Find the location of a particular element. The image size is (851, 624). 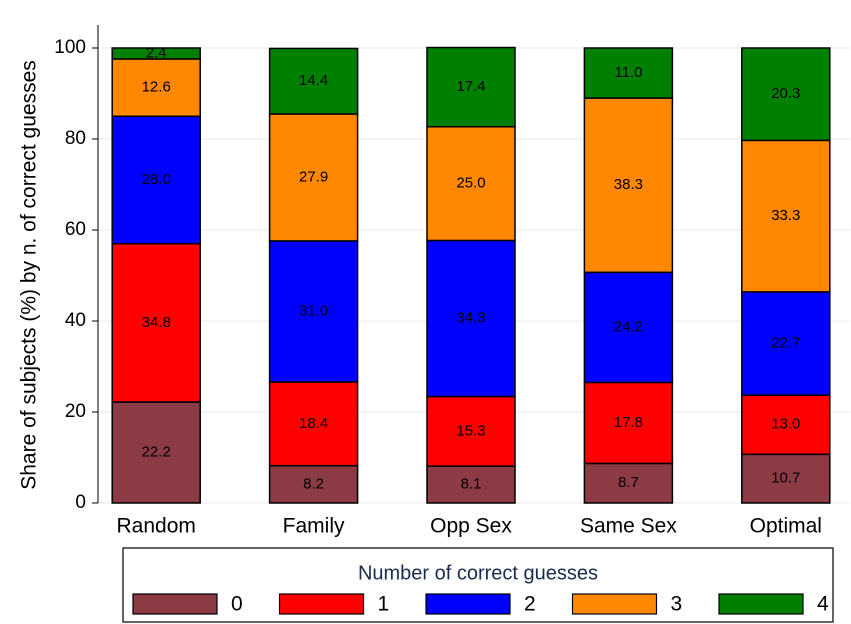

data-label: 34.3 is located at coordinates (470, 317).